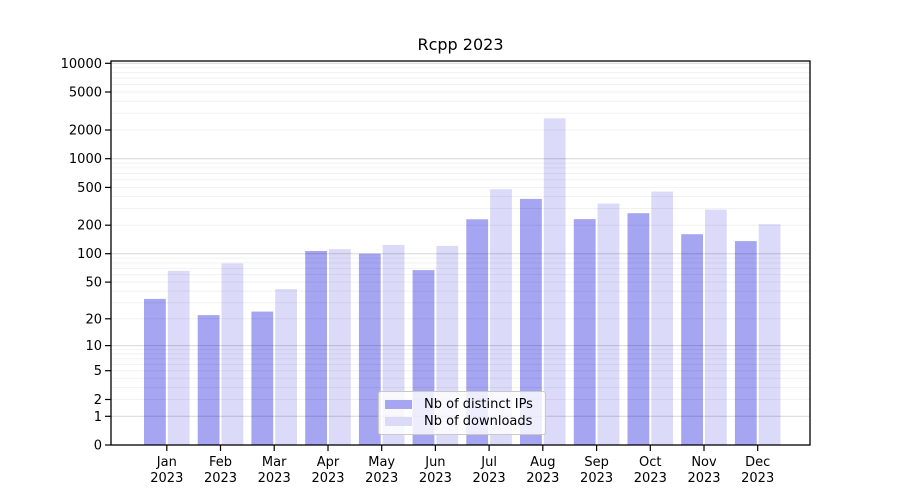 This screenshot has width=900, height=500. What do you see at coordinates (692, 339) in the screenshot?
I see `bar-distinct-ips-nov` at bounding box center [692, 339].